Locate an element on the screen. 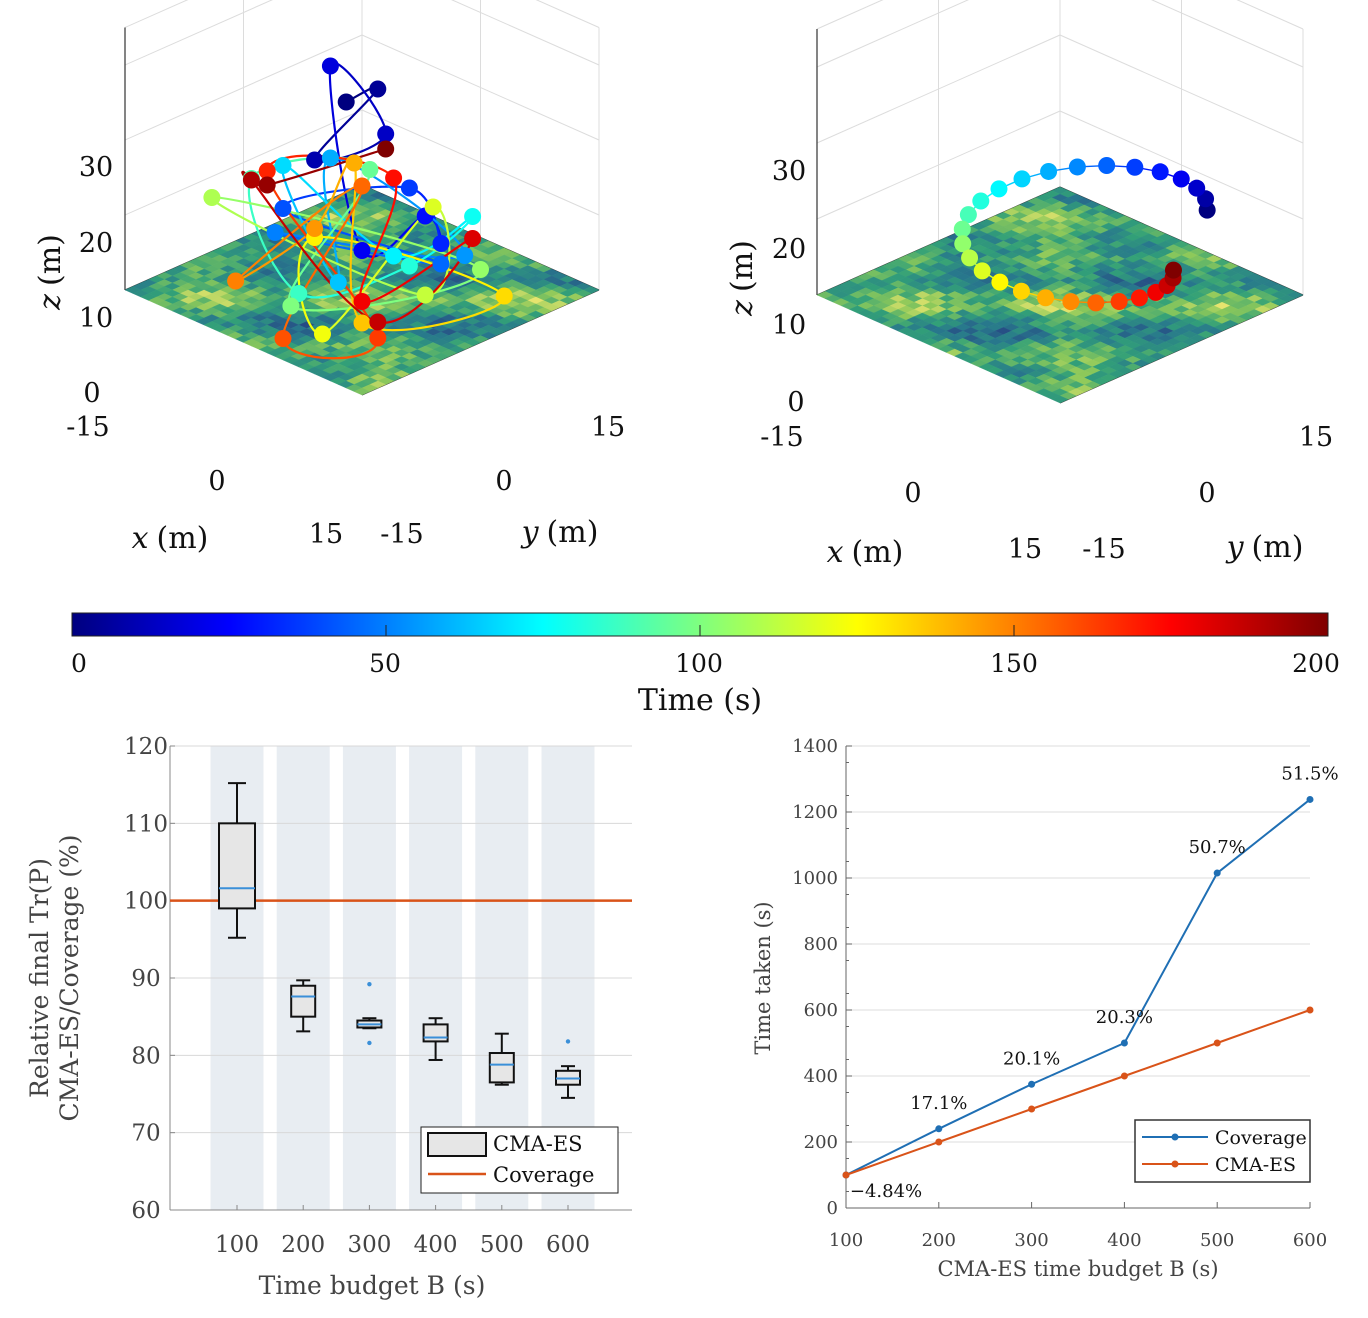  z-tick-10: 10 is located at coordinates (96, 318).